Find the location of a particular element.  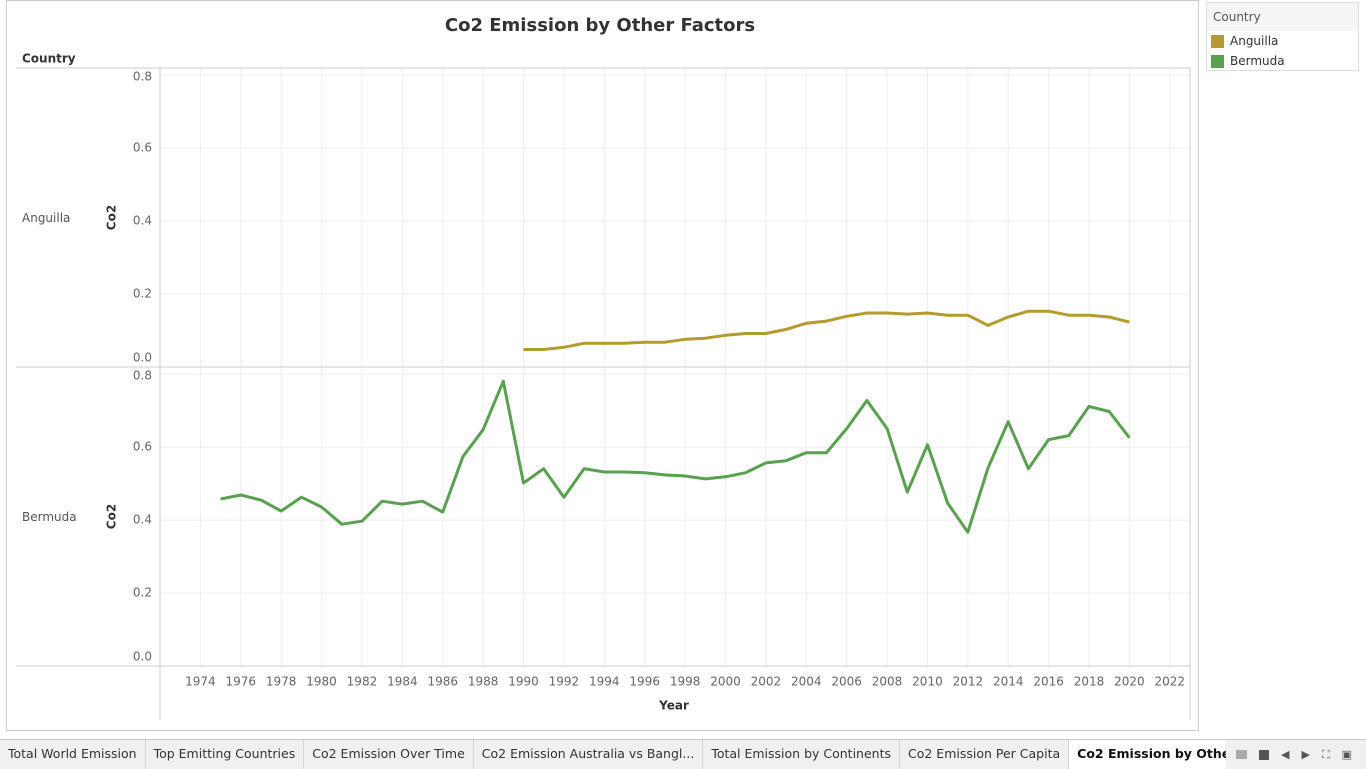

tab-controls: ◀ ▶ ⛶ ▣ is located at coordinates (1289, 754).